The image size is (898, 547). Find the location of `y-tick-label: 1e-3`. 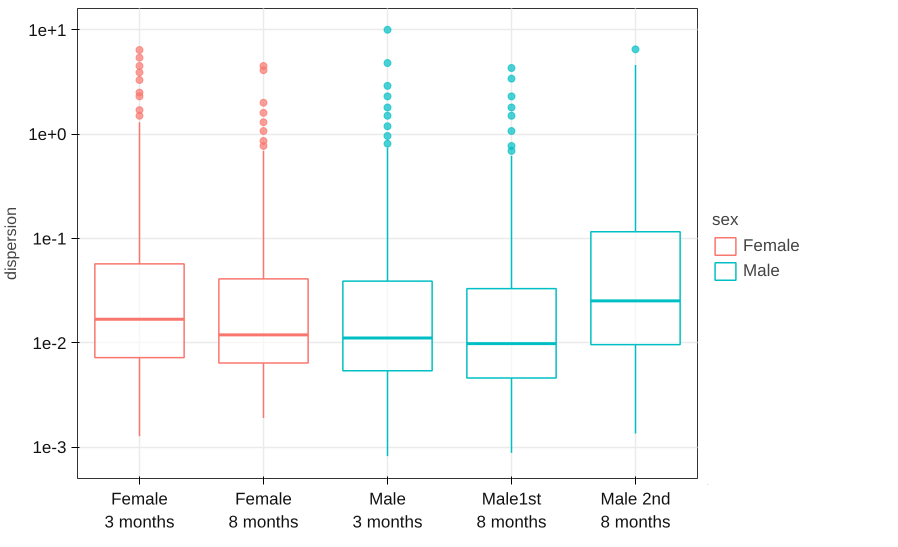

y-tick-label: 1e-3 is located at coordinates (49, 448).